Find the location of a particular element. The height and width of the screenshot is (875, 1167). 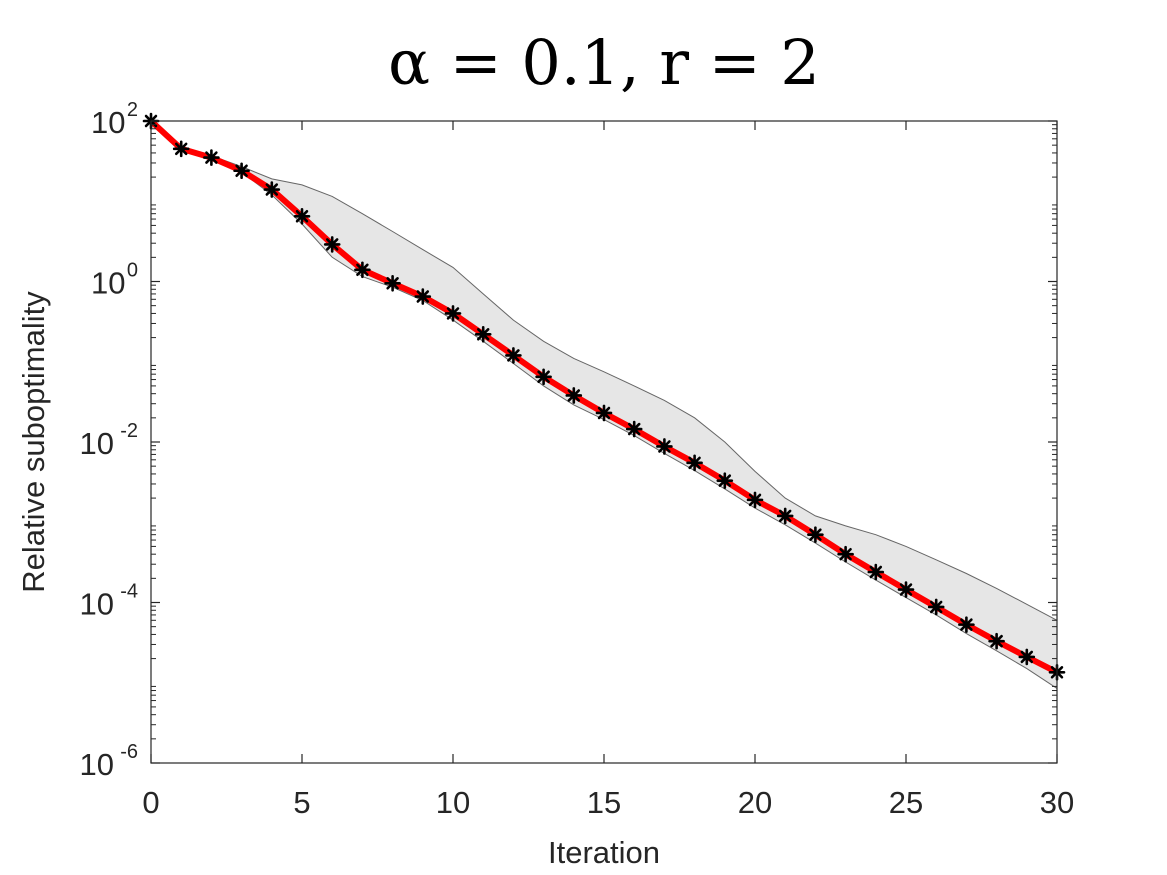

y-tick-label: -2 10 is located at coordinates (109, 440).